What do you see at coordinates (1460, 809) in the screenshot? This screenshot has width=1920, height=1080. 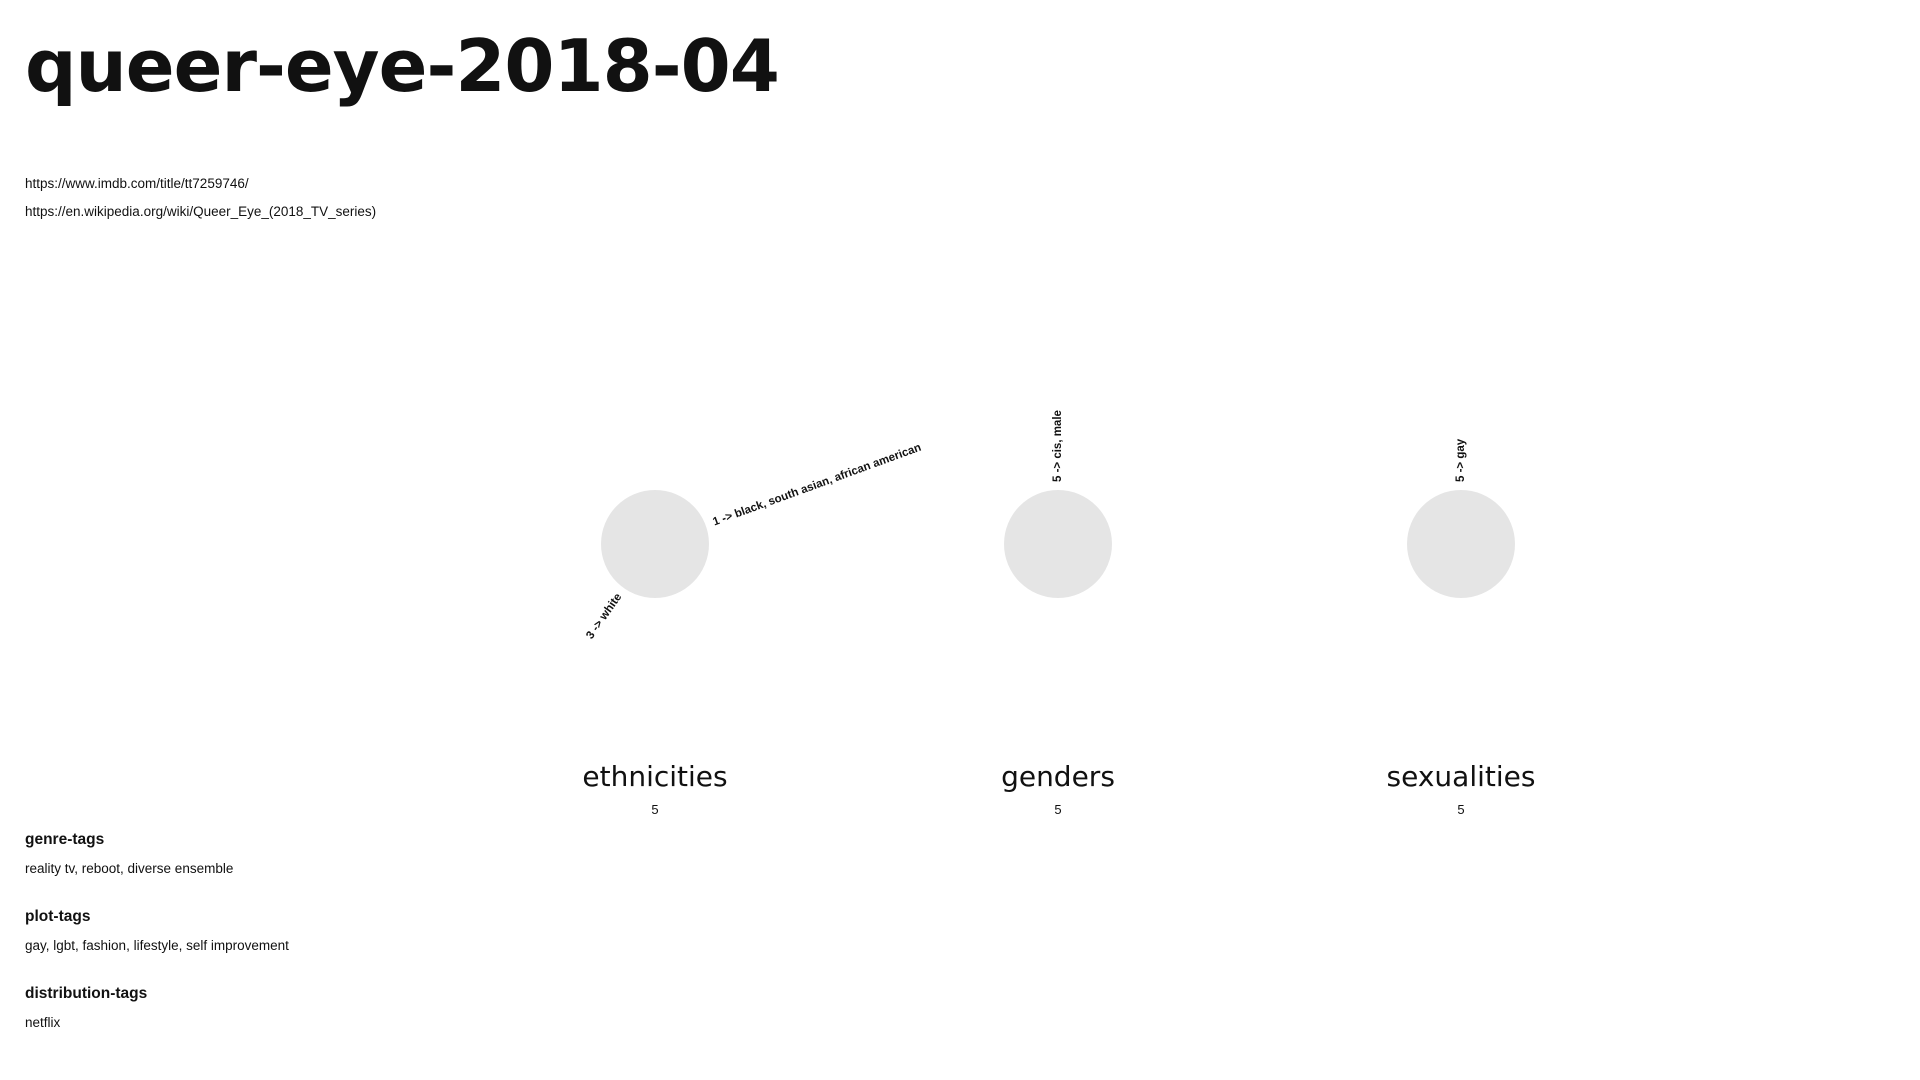 I see `sexualities-category-count: 5` at bounding box center [1460, 809].